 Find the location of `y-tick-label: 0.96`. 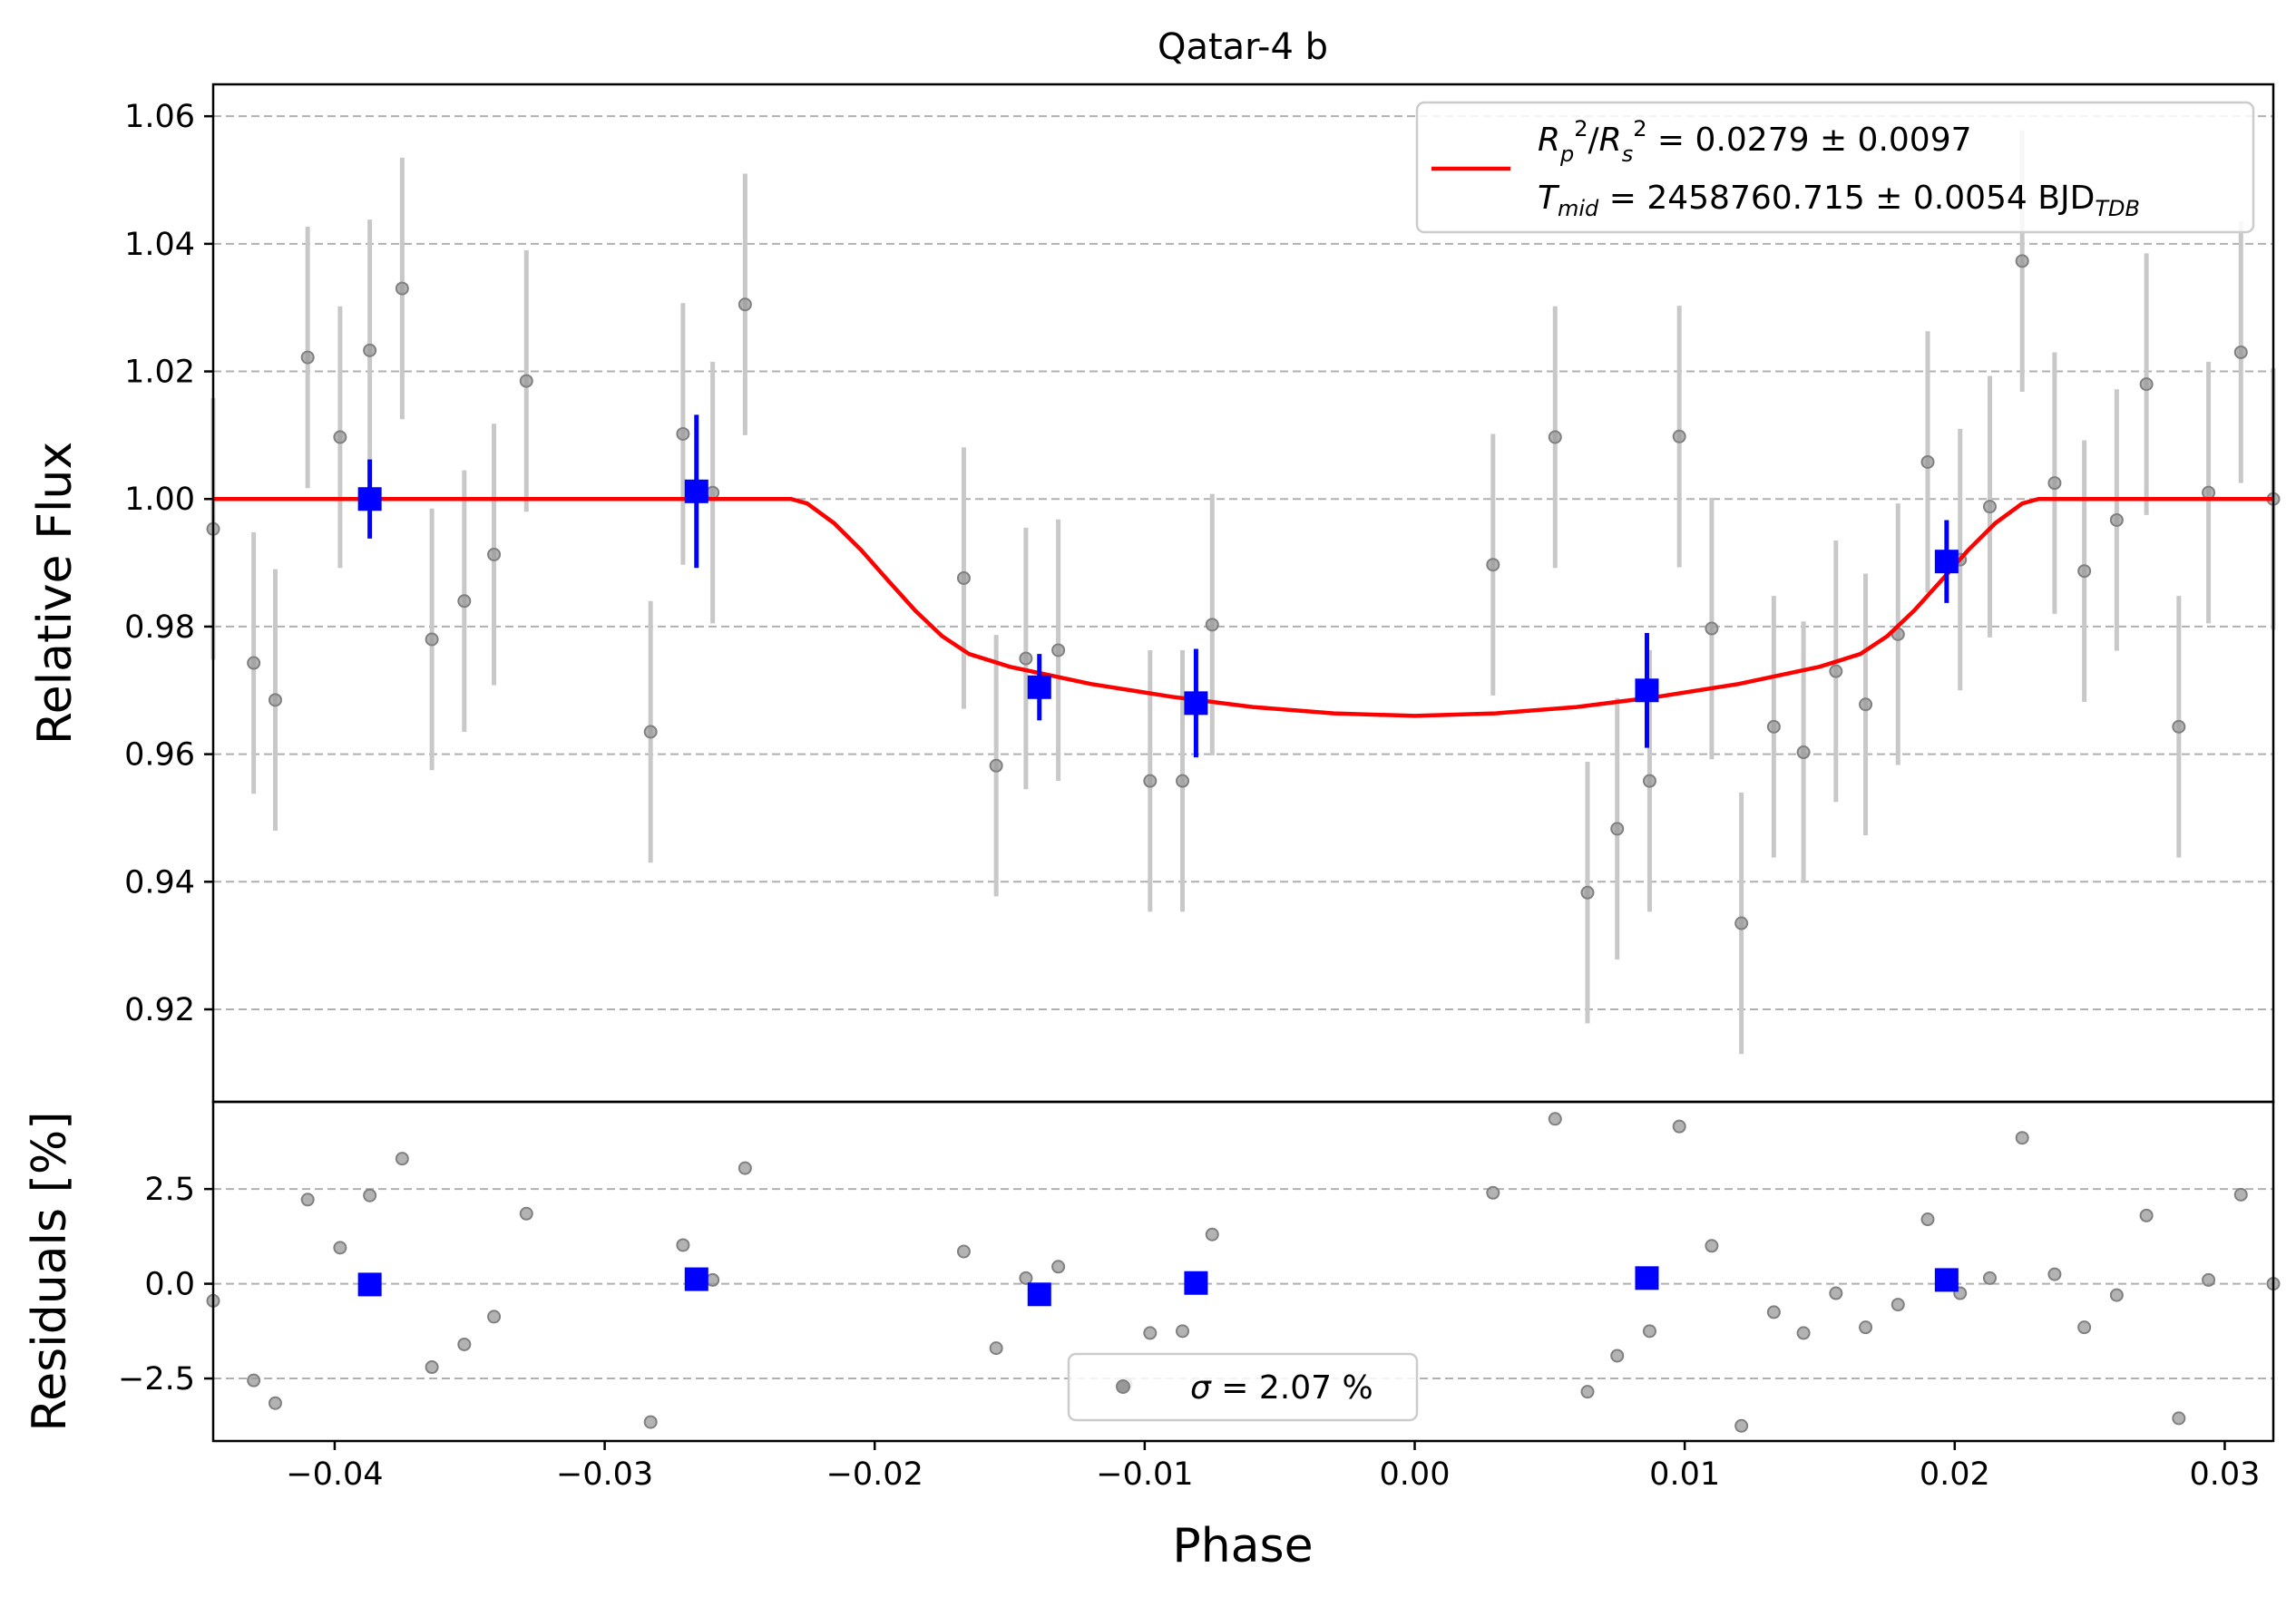

y-tick-label: 0.96 is located at coordinates (159, 755).